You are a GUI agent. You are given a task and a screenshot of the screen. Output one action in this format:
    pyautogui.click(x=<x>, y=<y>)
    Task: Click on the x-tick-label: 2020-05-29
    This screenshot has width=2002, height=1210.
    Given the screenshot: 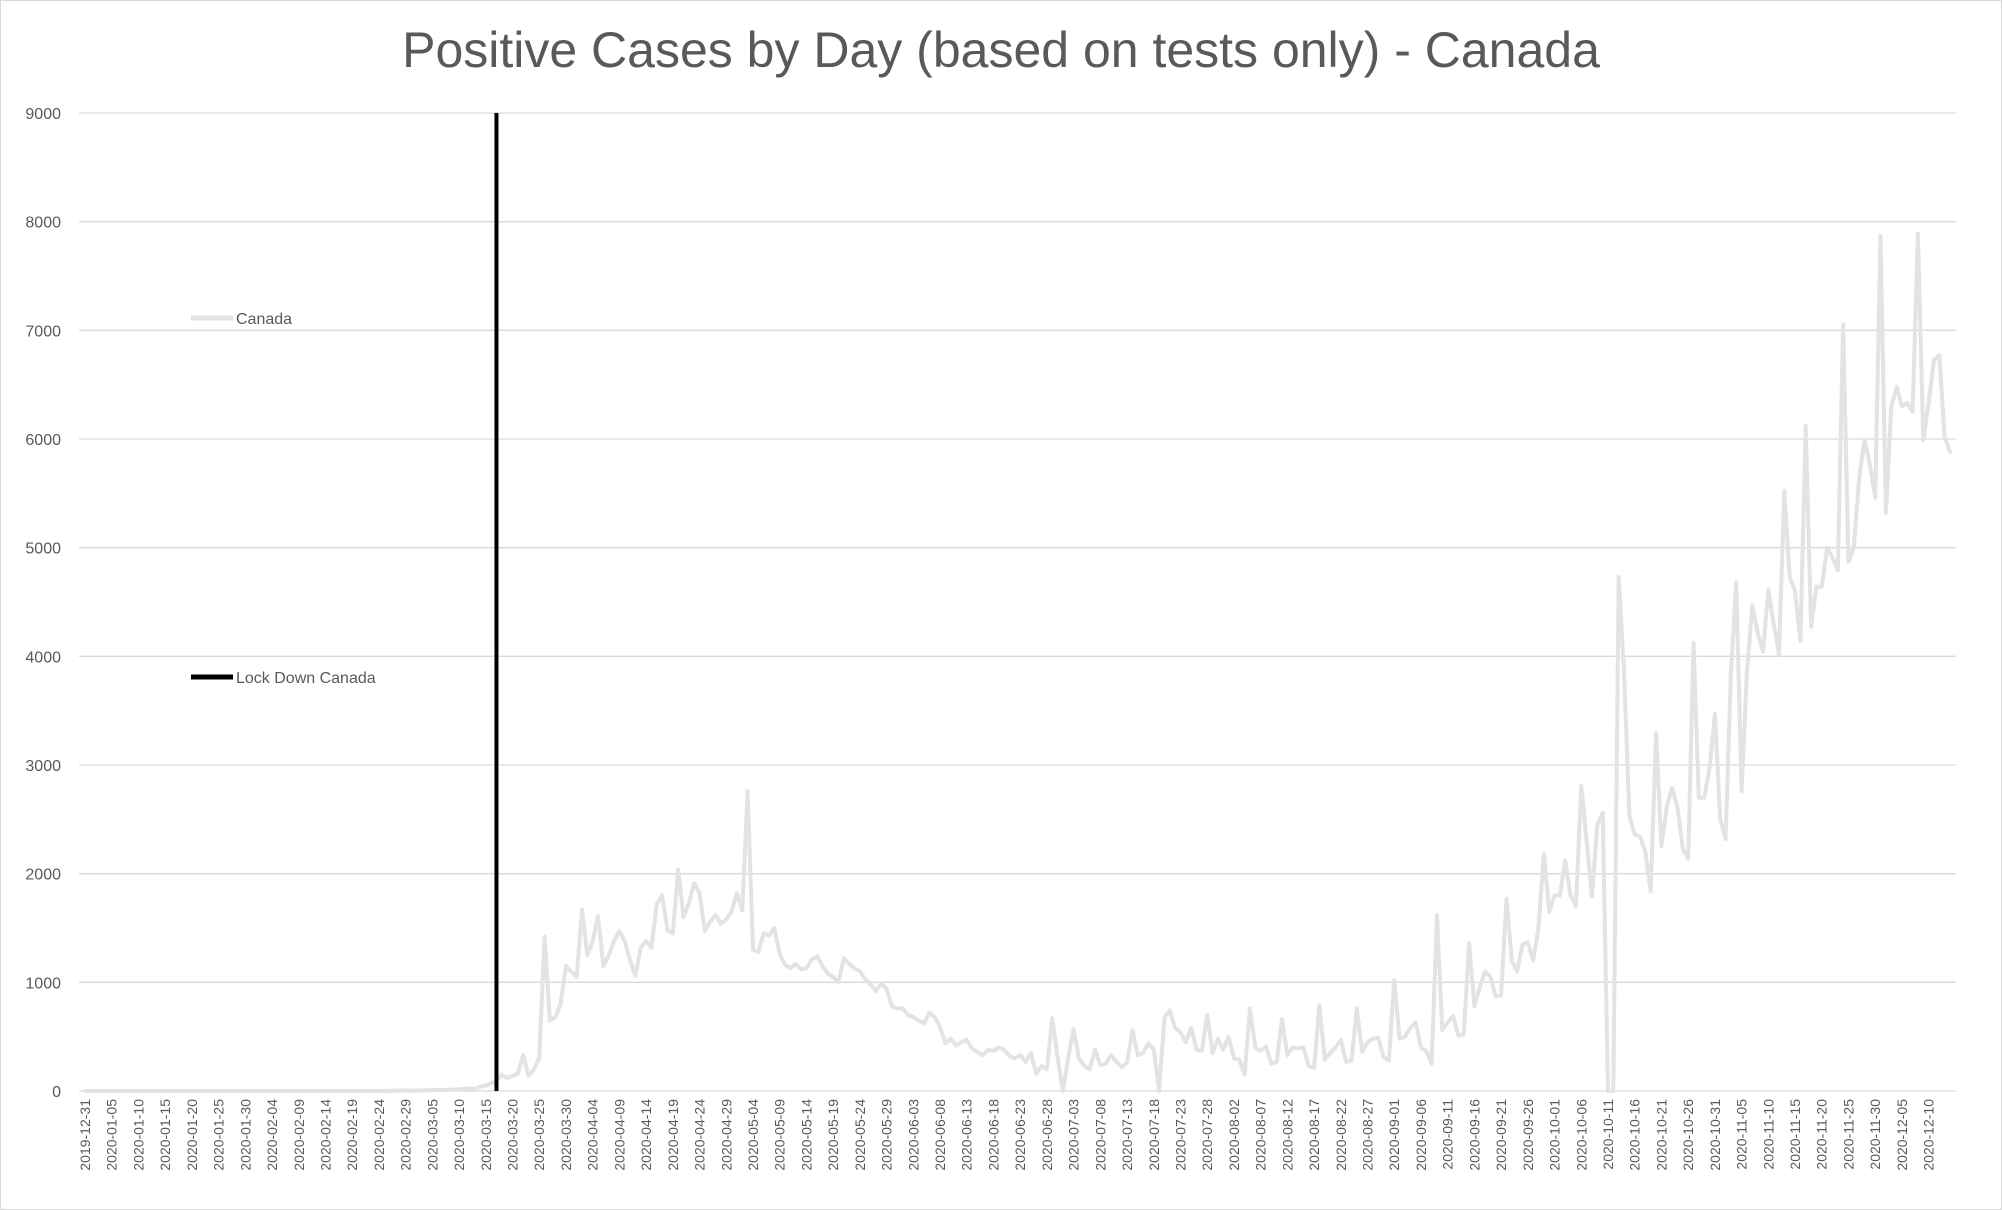 What is the action you would take?
    pyautogui.click(x=887, y=1135)
    